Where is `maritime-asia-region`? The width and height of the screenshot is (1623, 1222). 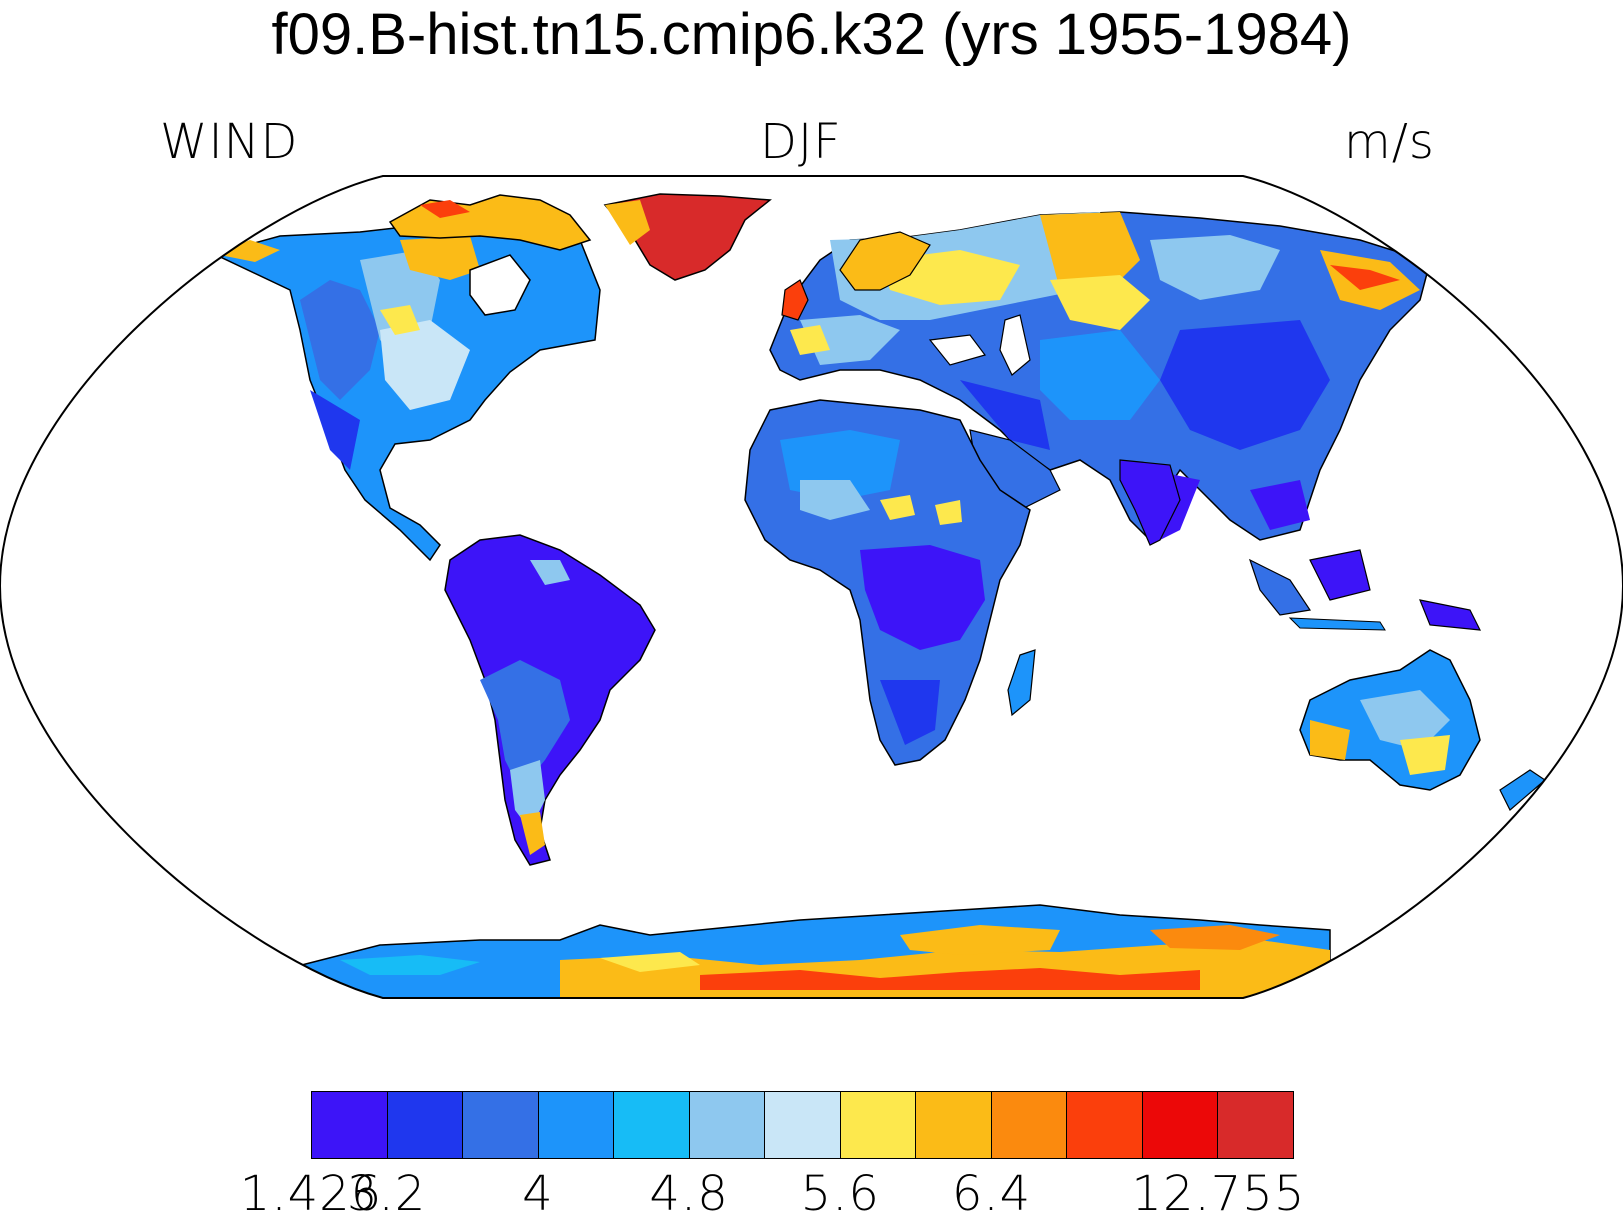
maritime-asia-region is located at coordinates (1365, 590).